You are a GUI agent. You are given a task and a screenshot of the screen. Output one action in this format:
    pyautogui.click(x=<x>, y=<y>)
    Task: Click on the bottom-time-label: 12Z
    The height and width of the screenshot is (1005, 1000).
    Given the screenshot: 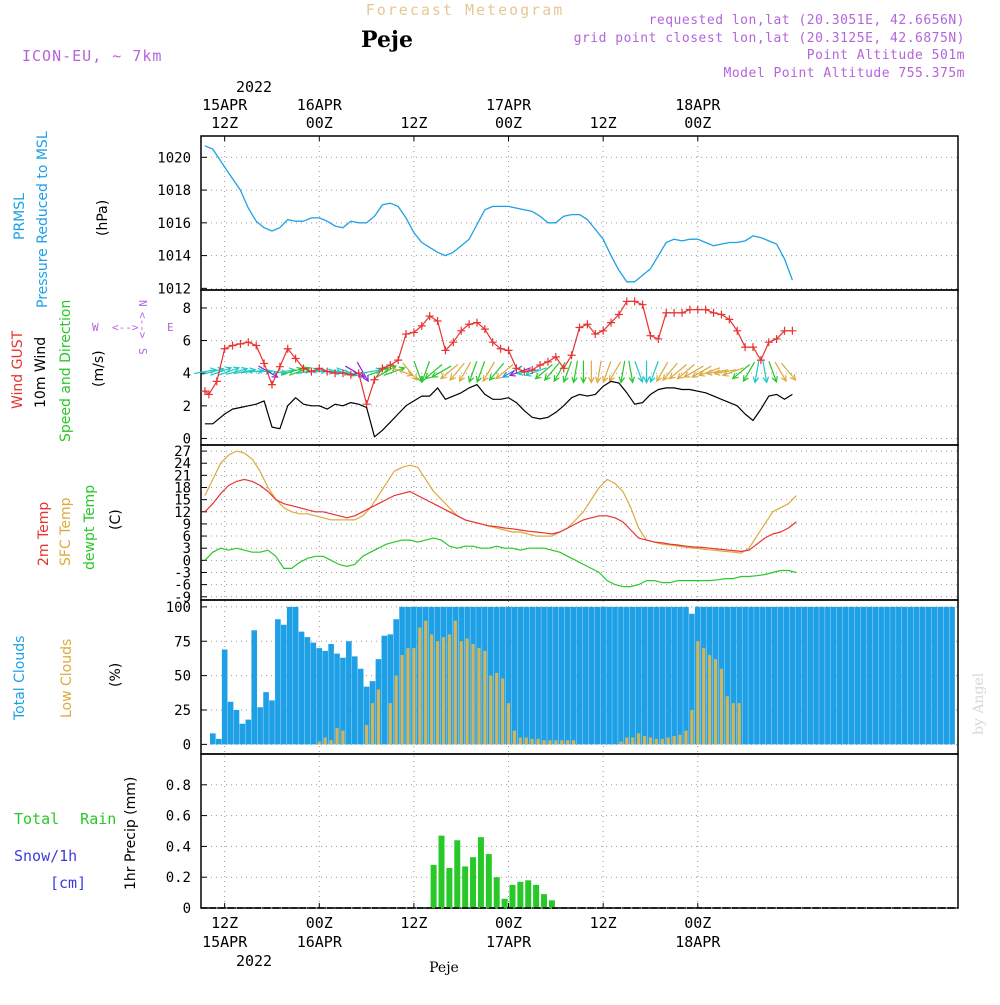 What is the action you would take?
    pyautogui.click(x=224, y=923)
    